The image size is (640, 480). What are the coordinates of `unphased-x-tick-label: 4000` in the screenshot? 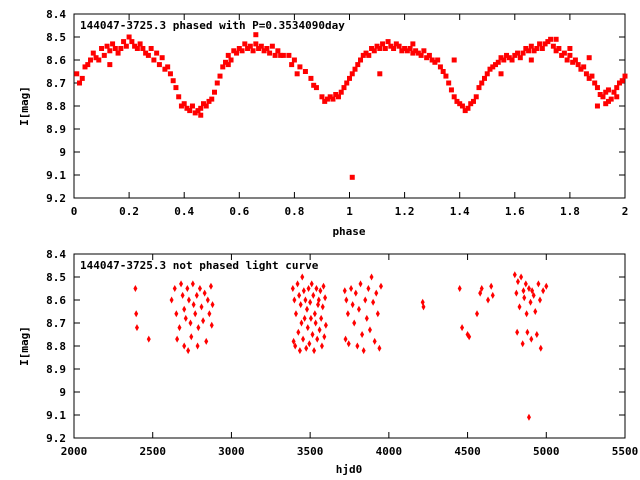 It's located at (389, 451).